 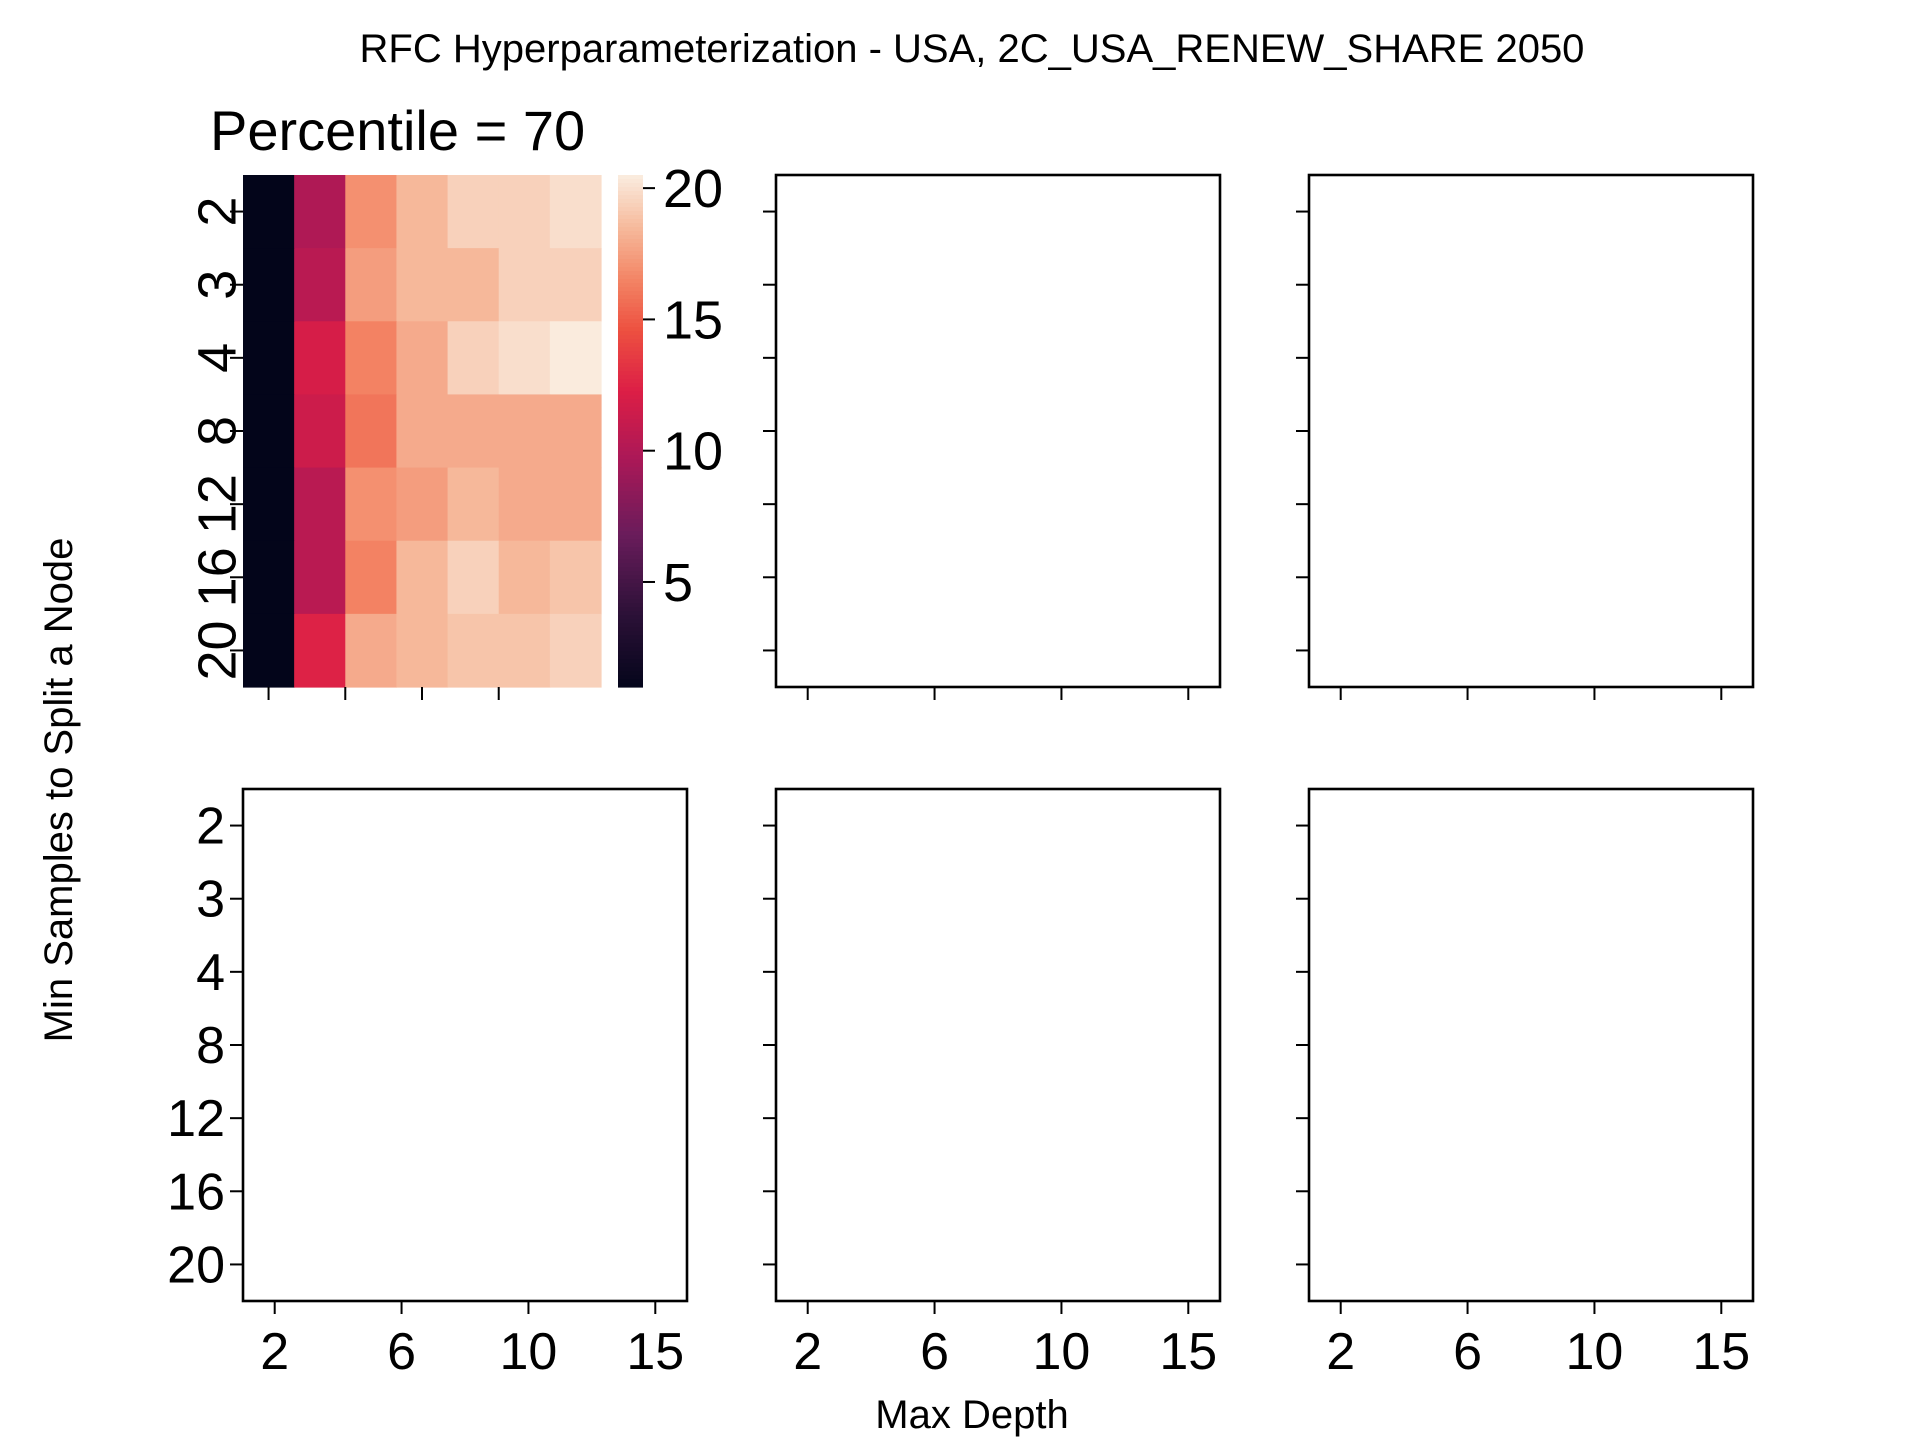 I want to click on heatmap-cell-r1-c5, so click(x=473, y=212).